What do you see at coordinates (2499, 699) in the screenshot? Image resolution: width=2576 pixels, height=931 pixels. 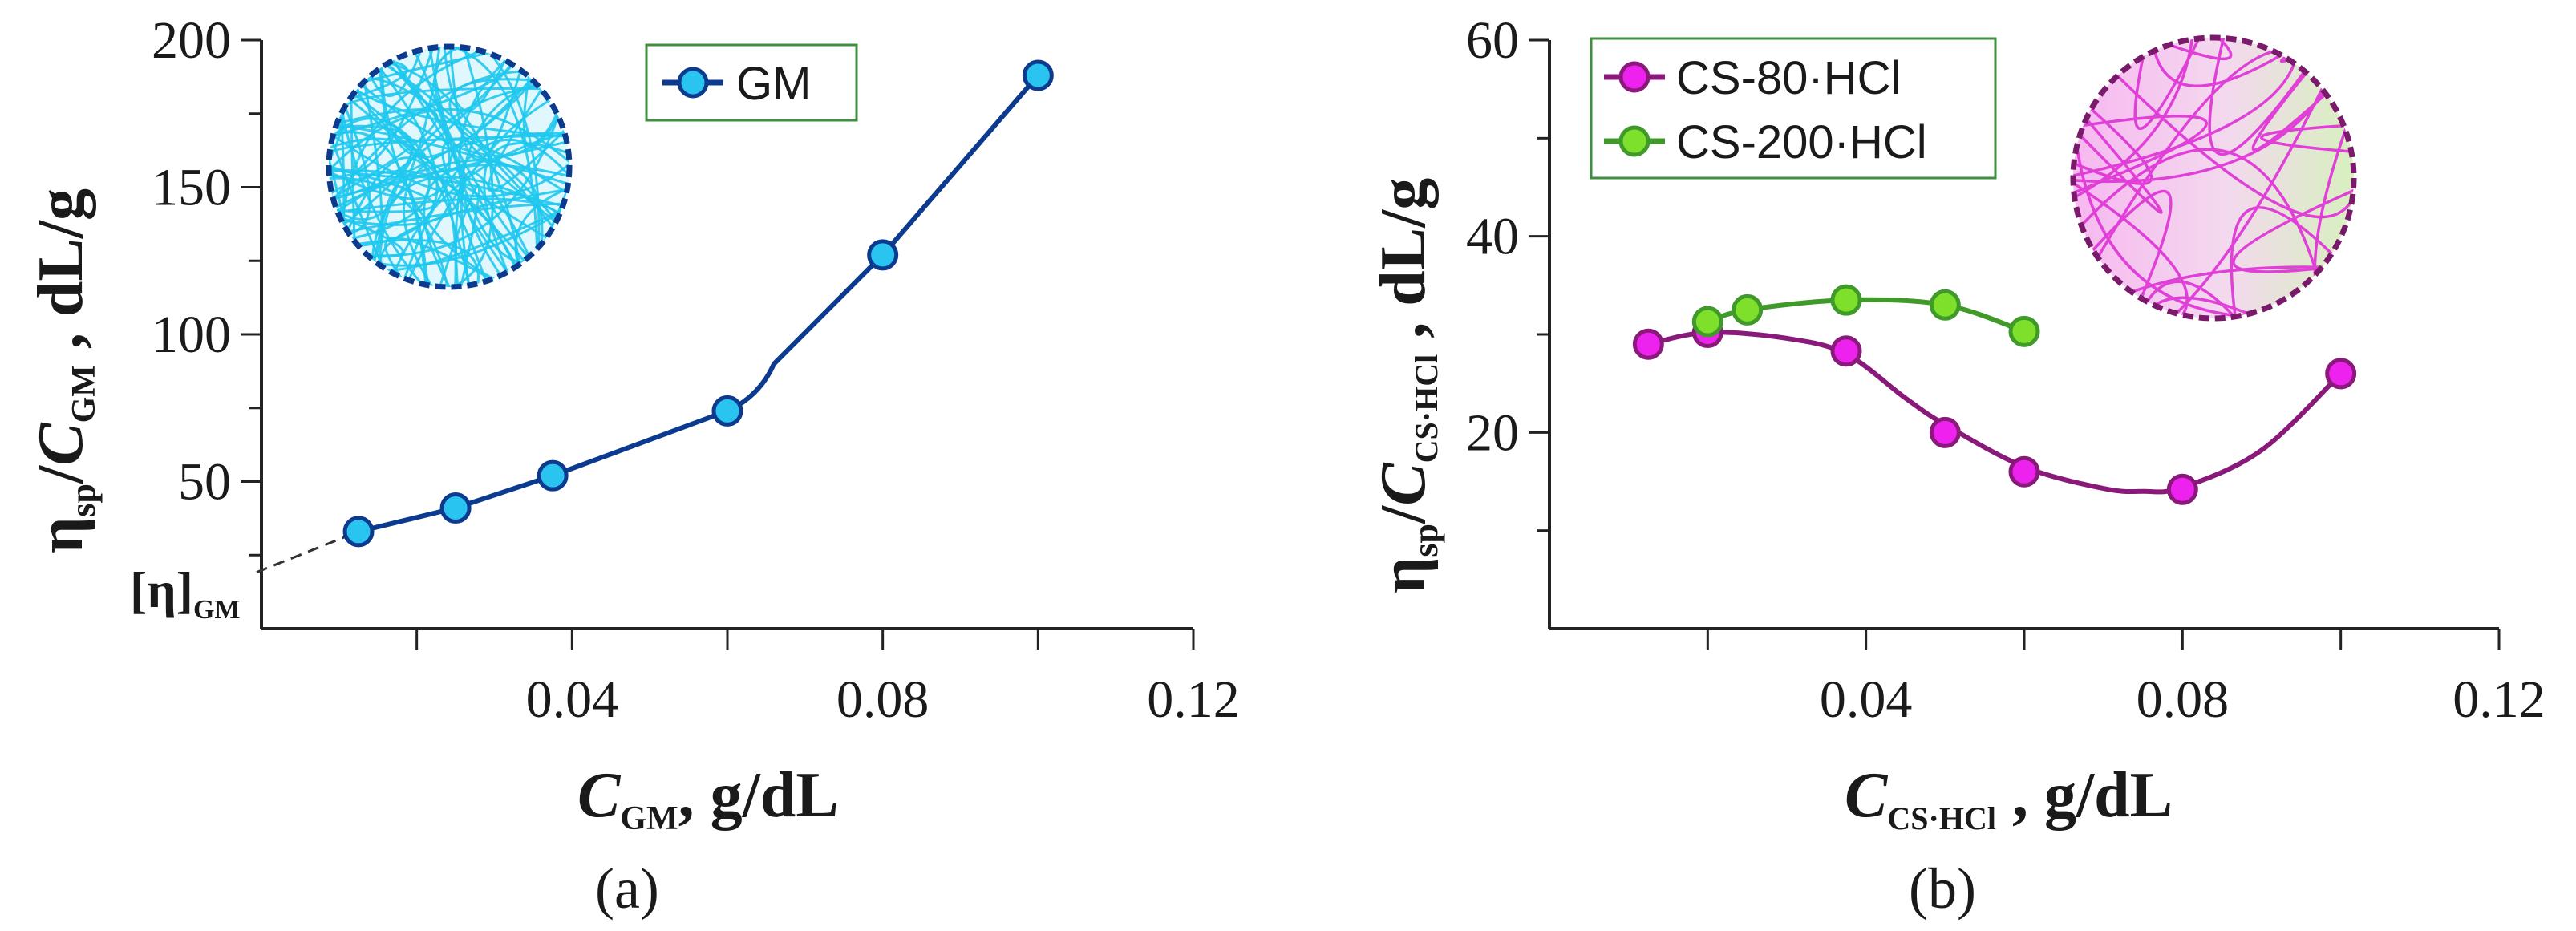 I see `panel-b-x-tick-label: 0.12` at bounding box center [2499, 699].